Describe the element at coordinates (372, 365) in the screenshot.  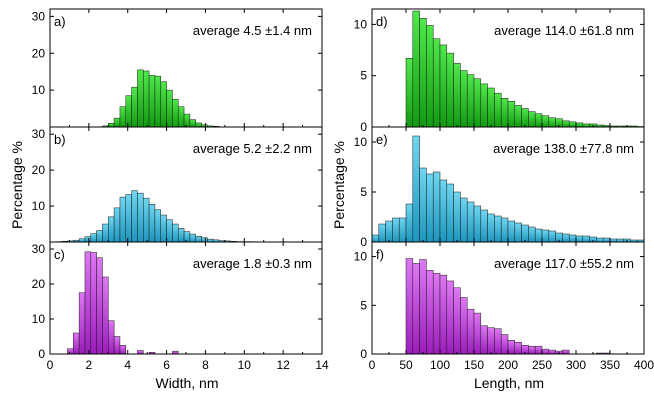
I see `x-tick-label: 0` at that location.